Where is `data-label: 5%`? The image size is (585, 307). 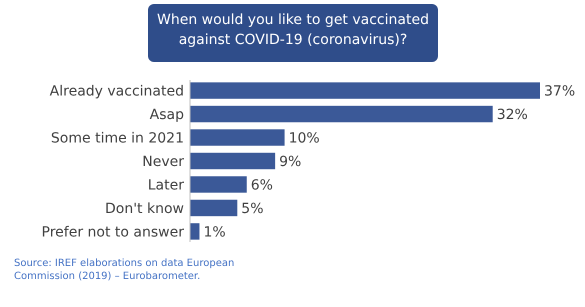 data-label: 5% is located at coordinates (252, 208).